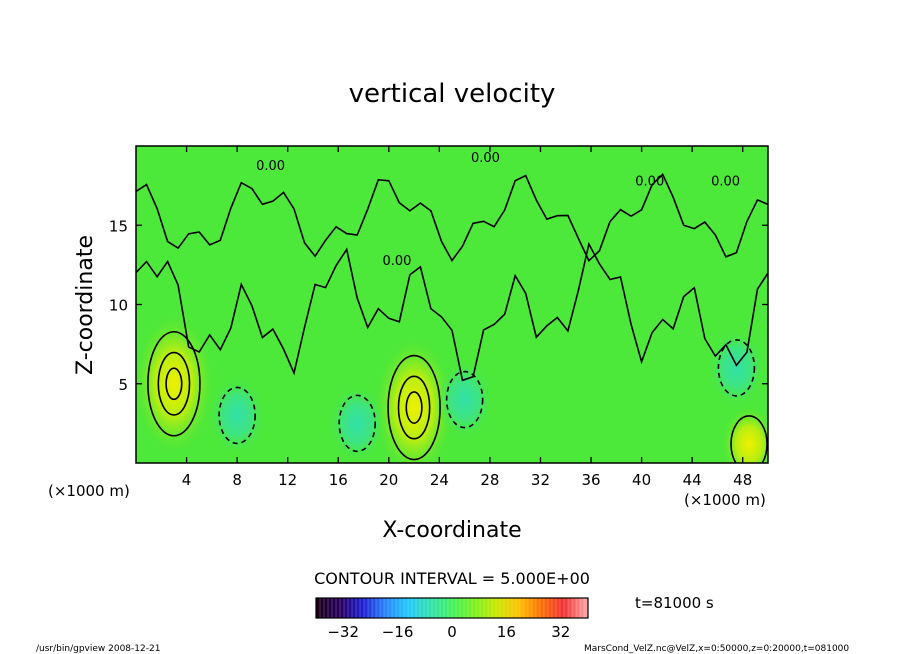 Image resolution: width=904 pixels, height=654 pixels. What do you see at coordinates (590, 480) in the screenshot?
I see `x-tick-label: 36` at bounding box center [590, 480].